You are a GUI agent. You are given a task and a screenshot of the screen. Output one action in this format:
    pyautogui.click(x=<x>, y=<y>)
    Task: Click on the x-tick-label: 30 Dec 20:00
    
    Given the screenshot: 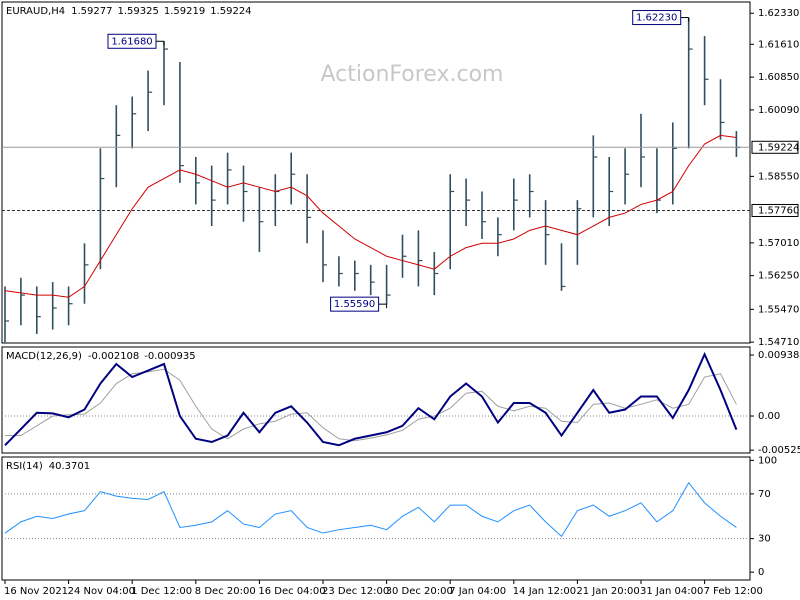 What is the action you would take?
    pyautogui.click(x=419, y=591)
    